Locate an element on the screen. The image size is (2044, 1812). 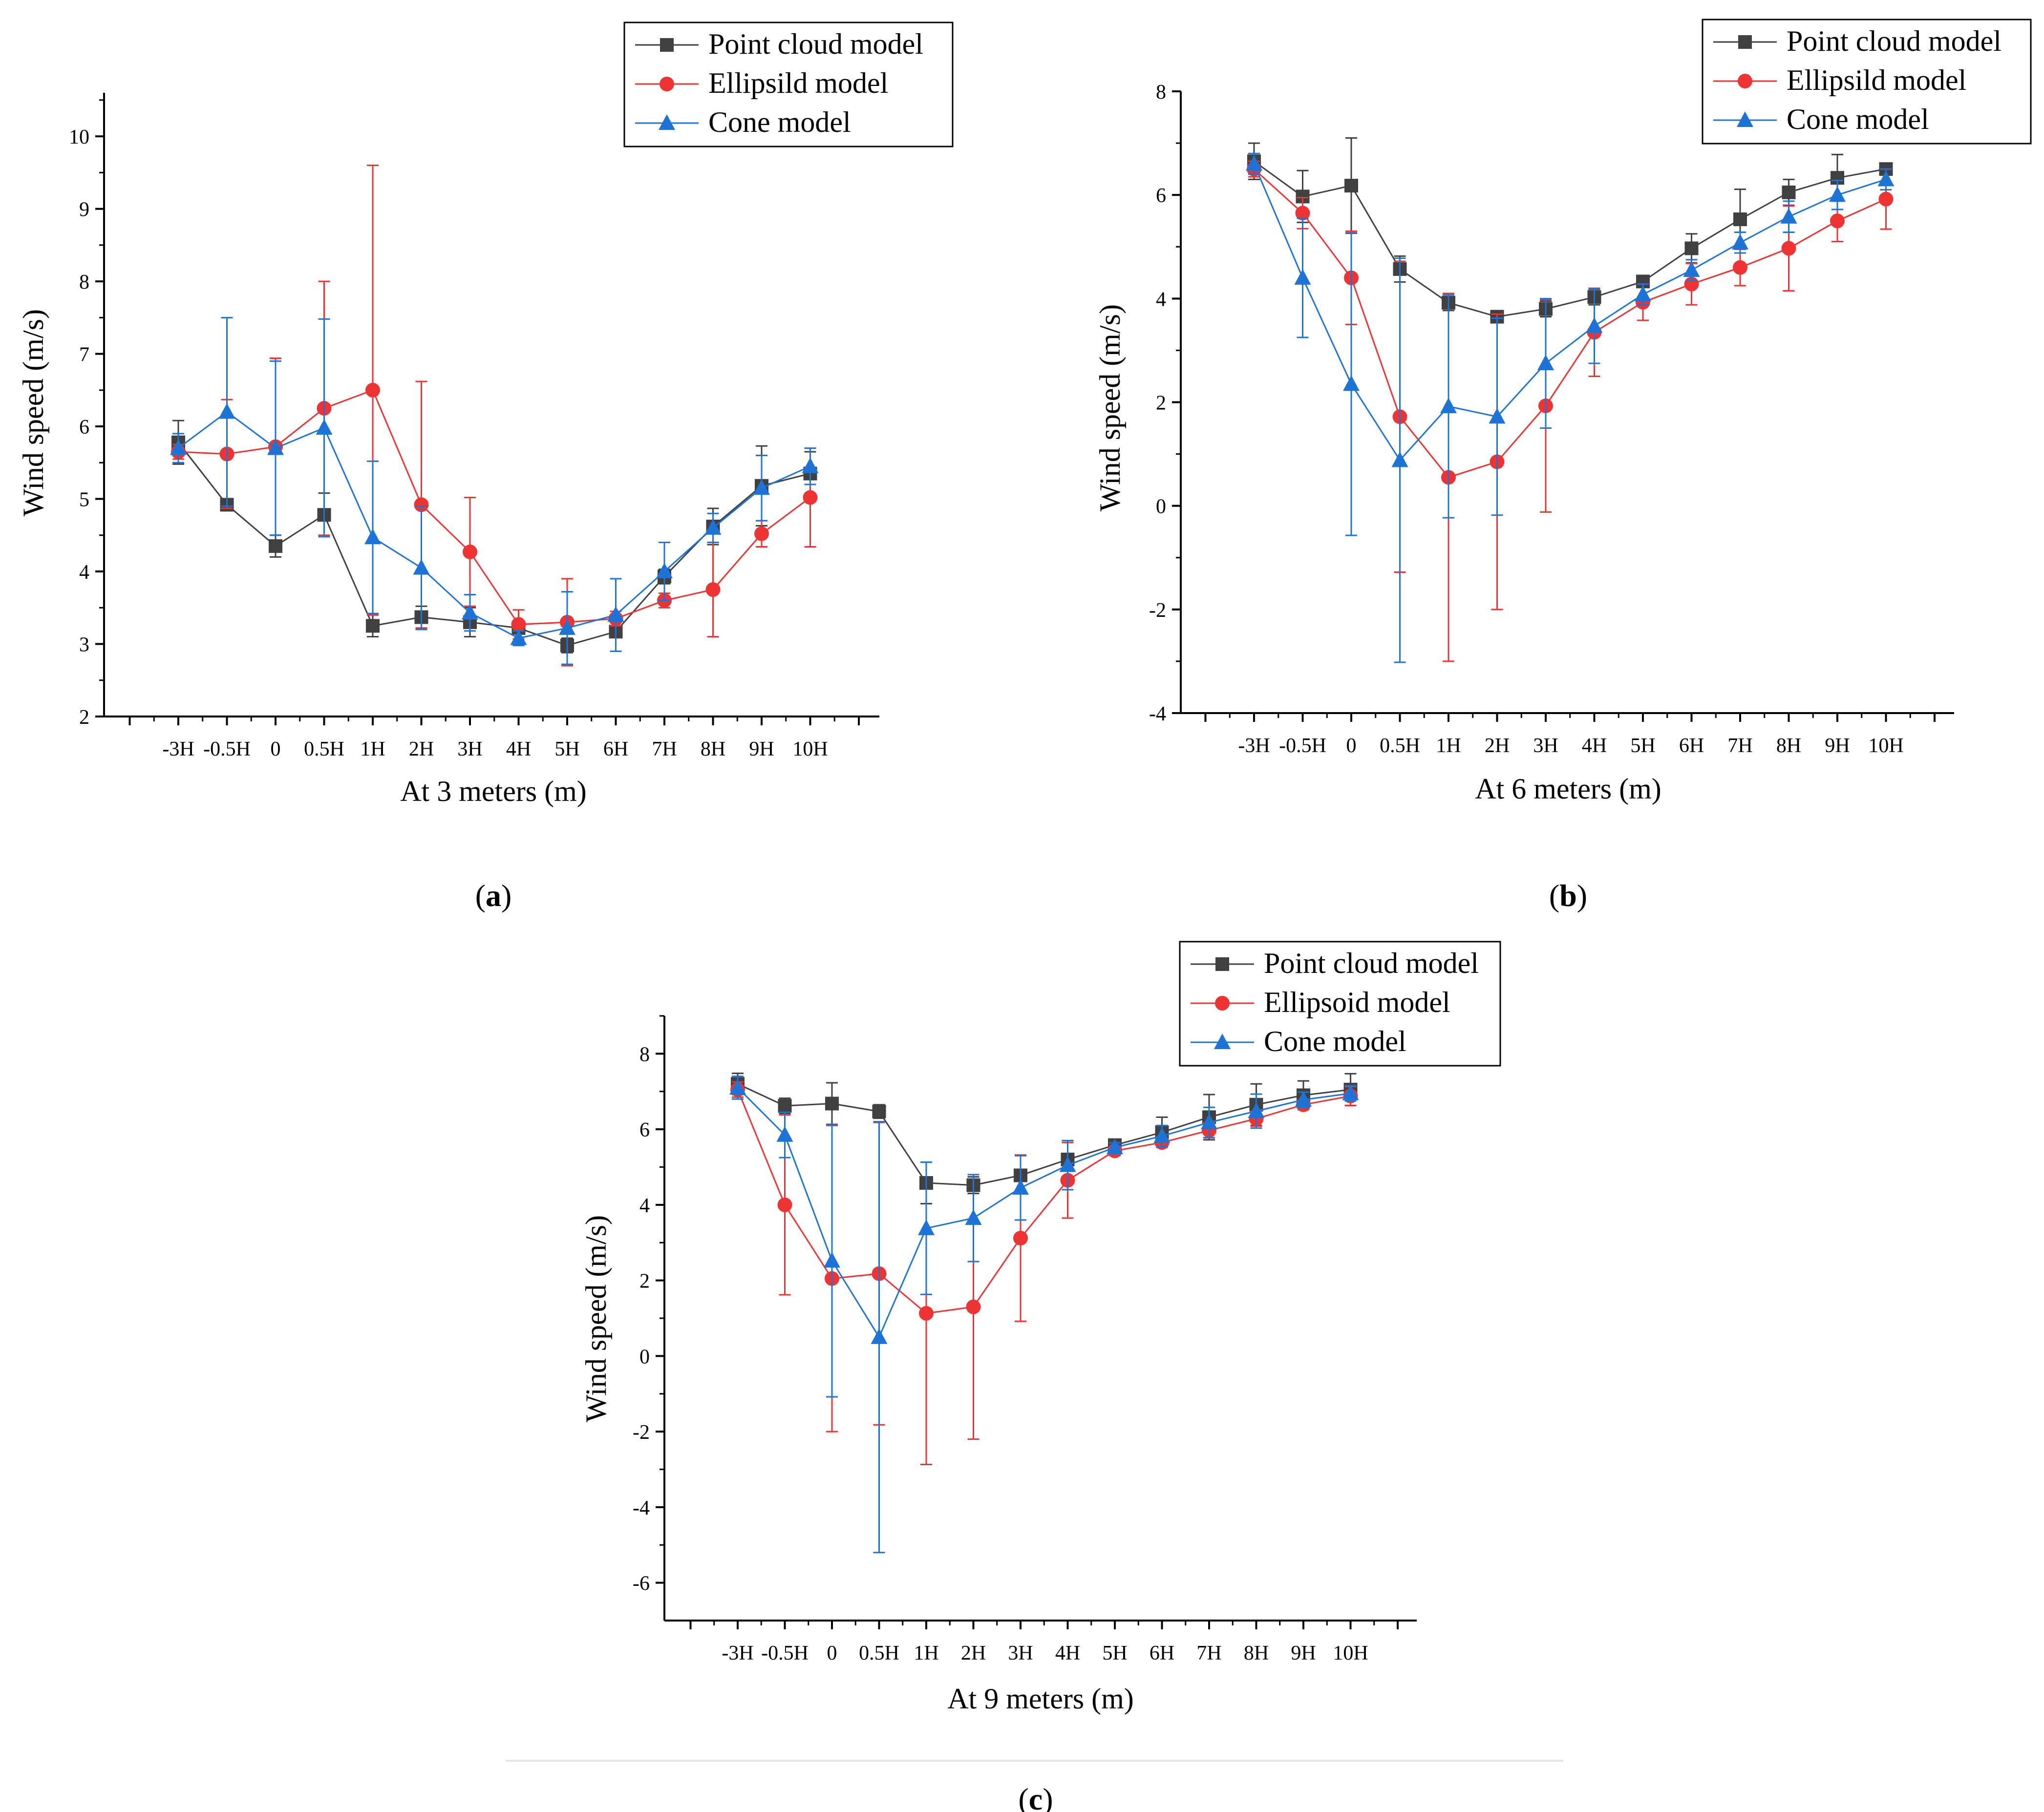
series-cone-c is located at coordinates (1044, 1314).